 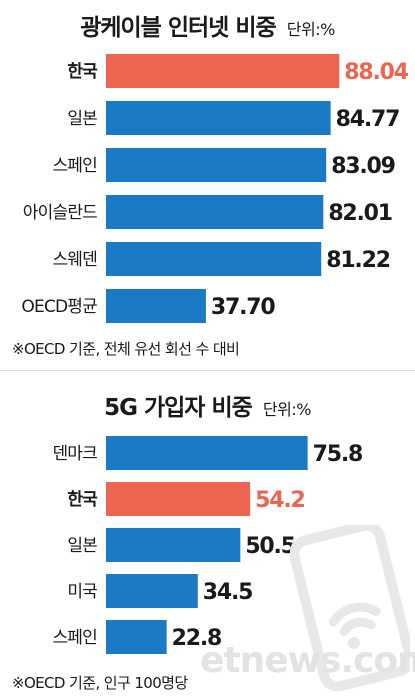 What do you see at coordinates (287, 409) in the screenshot?
I see `chart2-unit: 단위:%` at bounding box center [287, 409].